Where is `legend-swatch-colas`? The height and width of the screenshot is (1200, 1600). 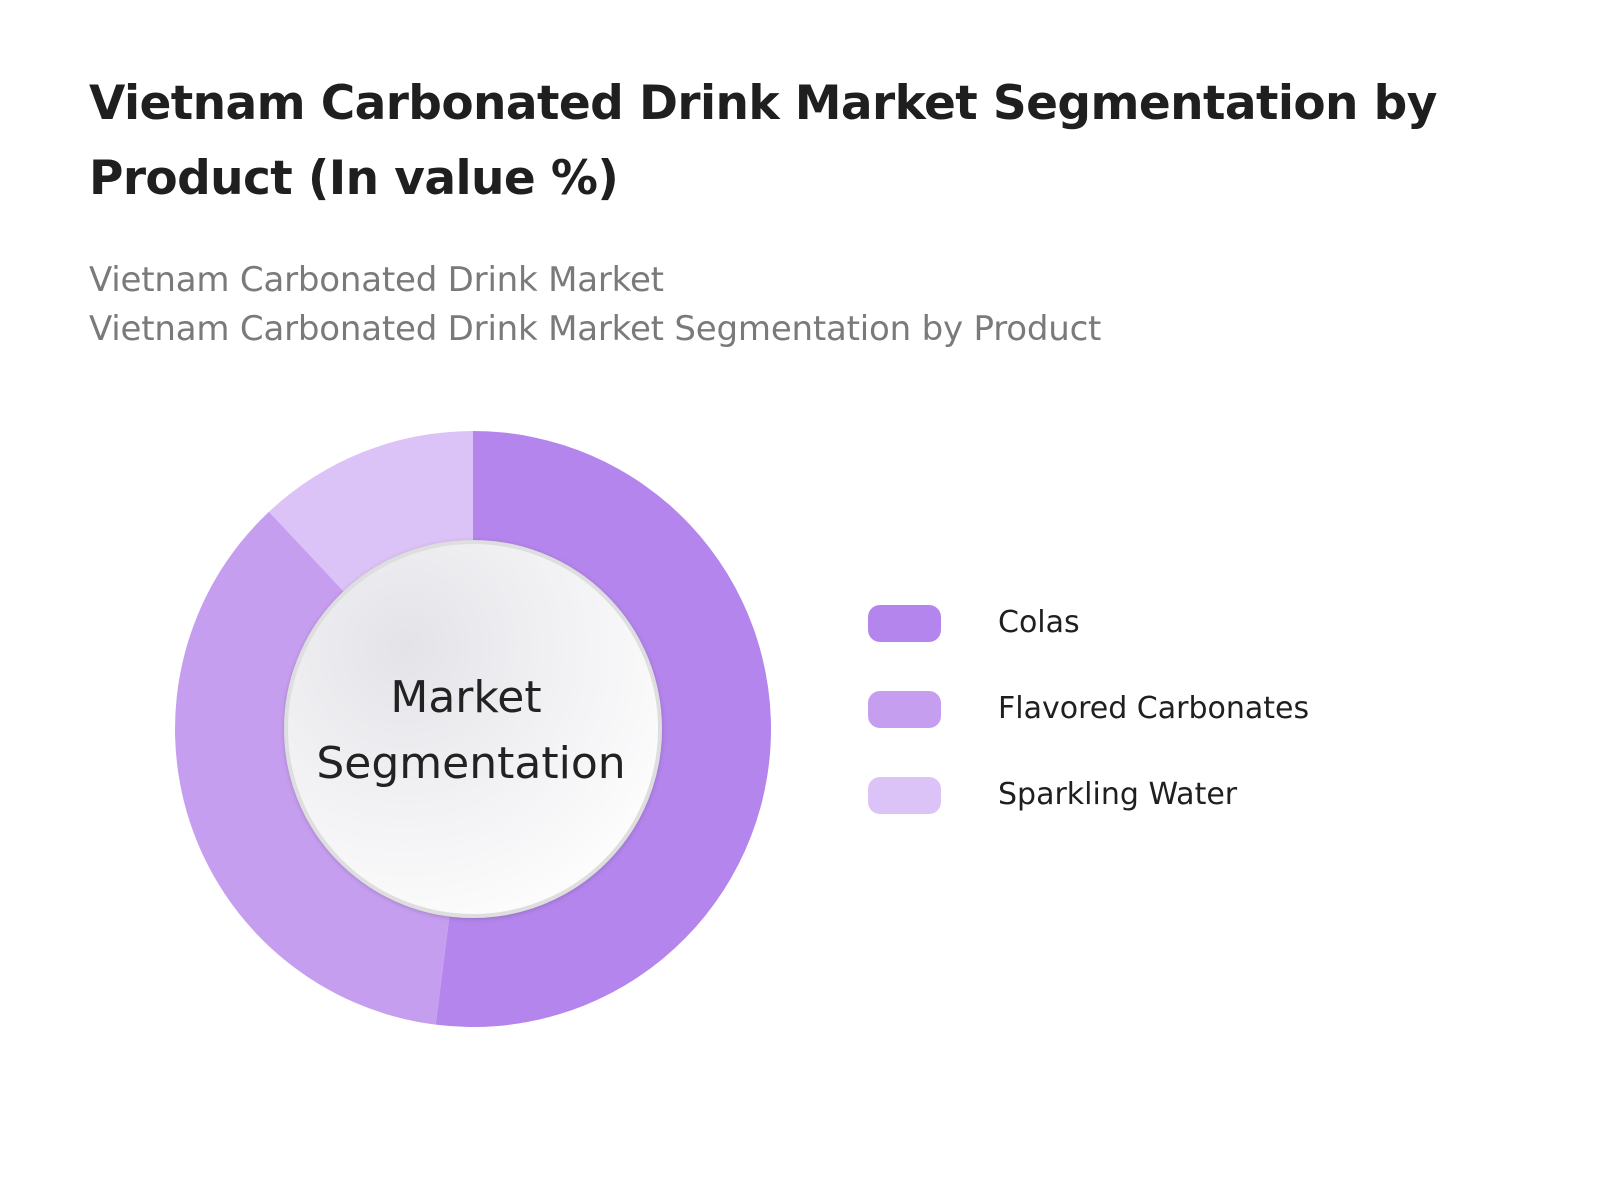 legend-swatch-colas is located at coordinates (904, 623).